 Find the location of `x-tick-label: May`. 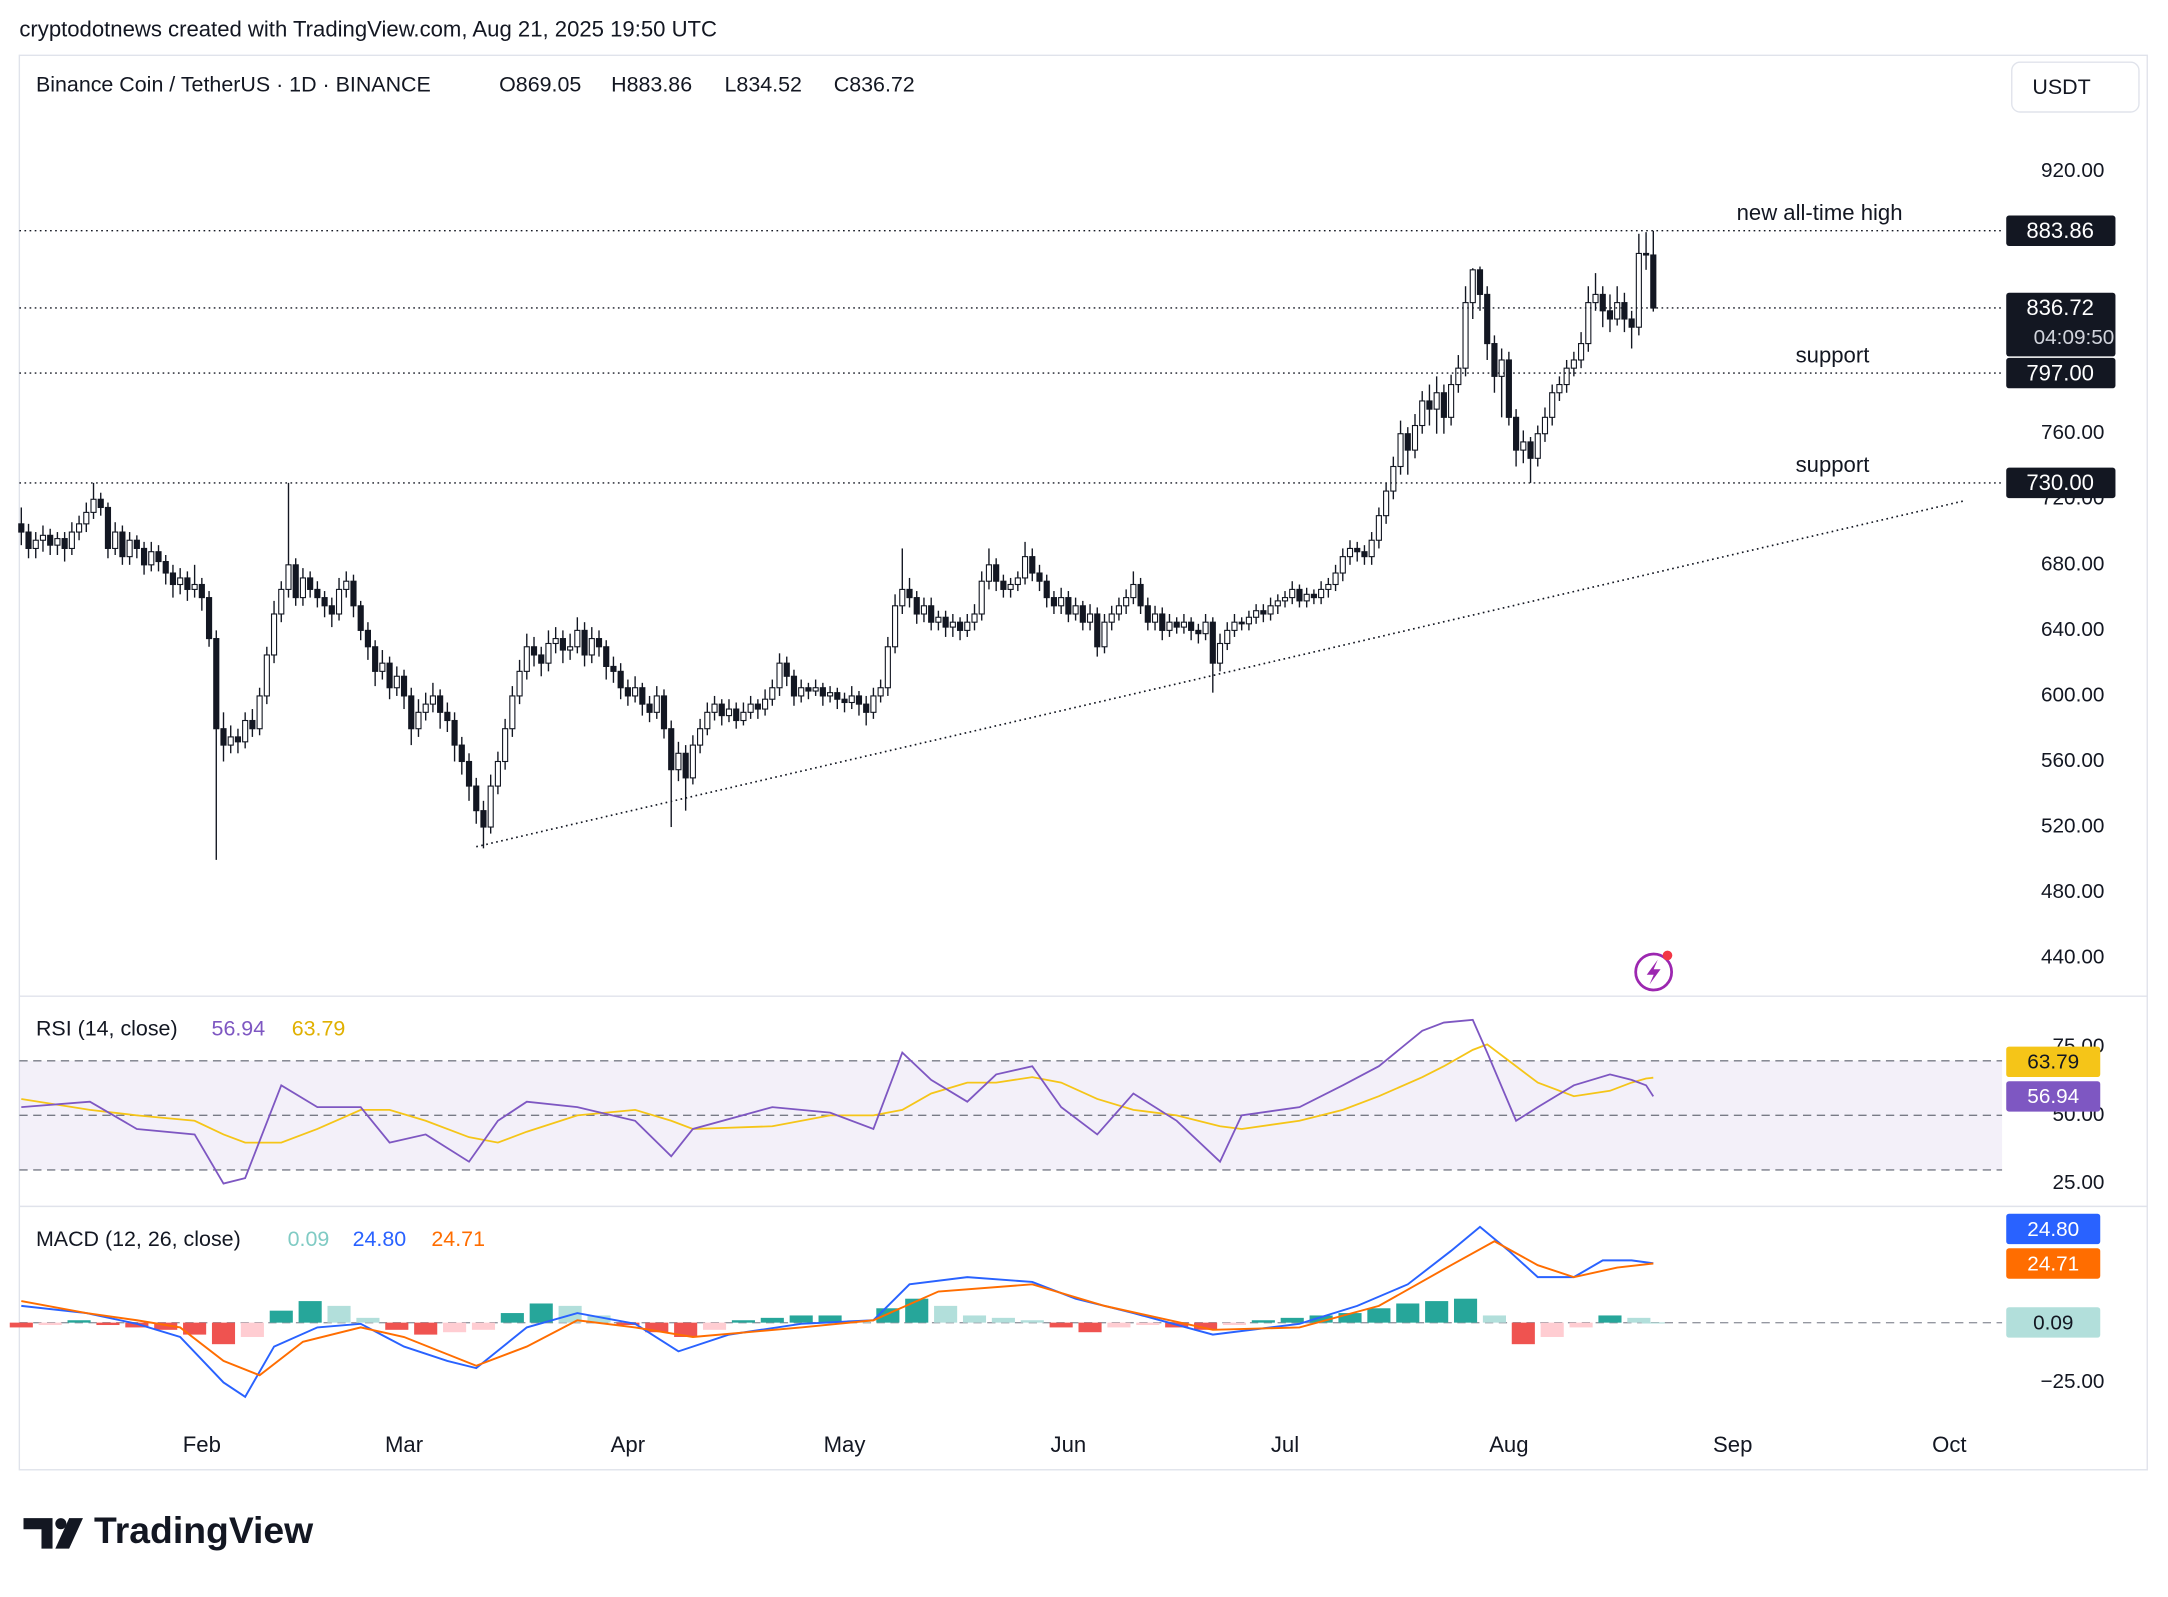

x-tick-label: May is located at coordinates (845, 1444).